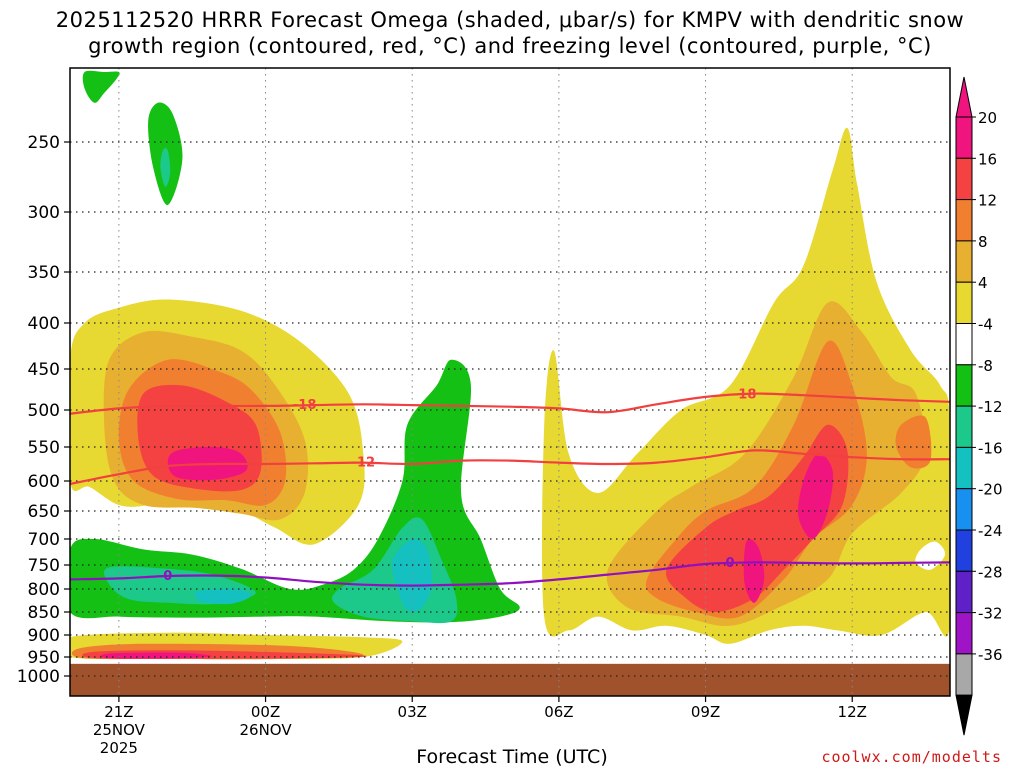 Image resolution: width=1024 pixels, height=768 pixels. Describe the element at coordinates (990, 448) in the screenshot. I see `colorbar-label-8: -16` at that location.